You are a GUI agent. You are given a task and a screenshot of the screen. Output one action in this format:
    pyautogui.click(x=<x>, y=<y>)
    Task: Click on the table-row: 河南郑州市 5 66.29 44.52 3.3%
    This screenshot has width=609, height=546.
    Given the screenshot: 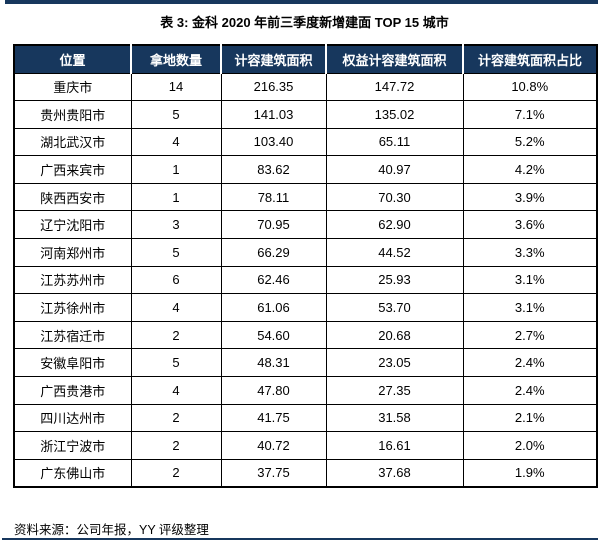 What is the action you would take?
    pyautogui.click(x=305, y=252)
    